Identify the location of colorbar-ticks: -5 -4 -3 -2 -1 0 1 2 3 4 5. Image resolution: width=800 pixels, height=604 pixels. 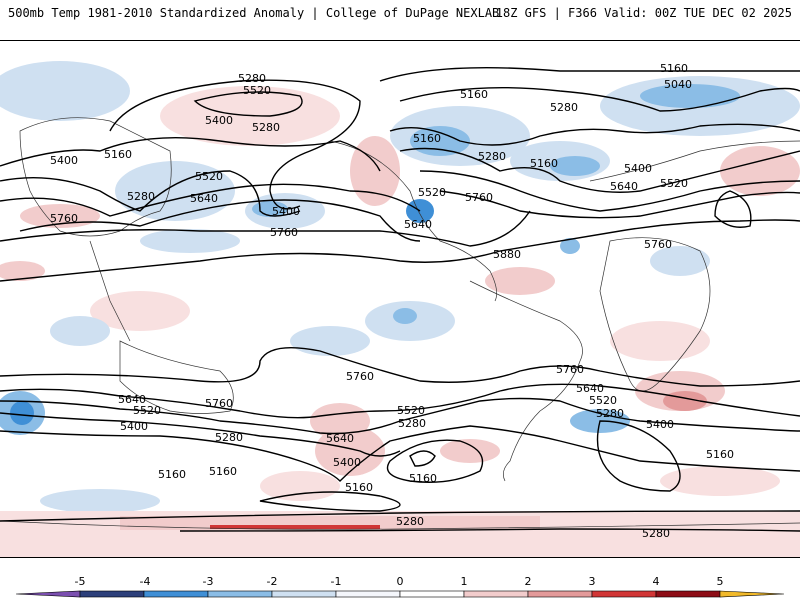
(399, 581).